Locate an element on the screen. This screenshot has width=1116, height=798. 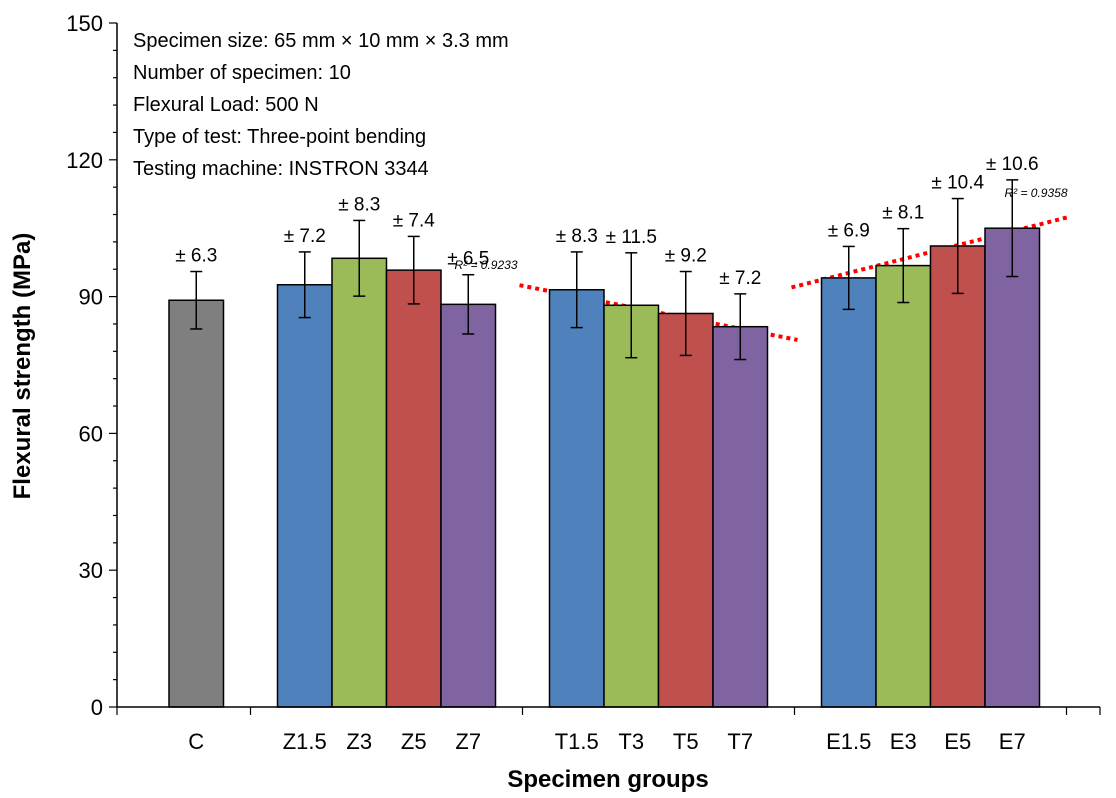
x-tick-label: T3 is located at coordinates (631, 741).